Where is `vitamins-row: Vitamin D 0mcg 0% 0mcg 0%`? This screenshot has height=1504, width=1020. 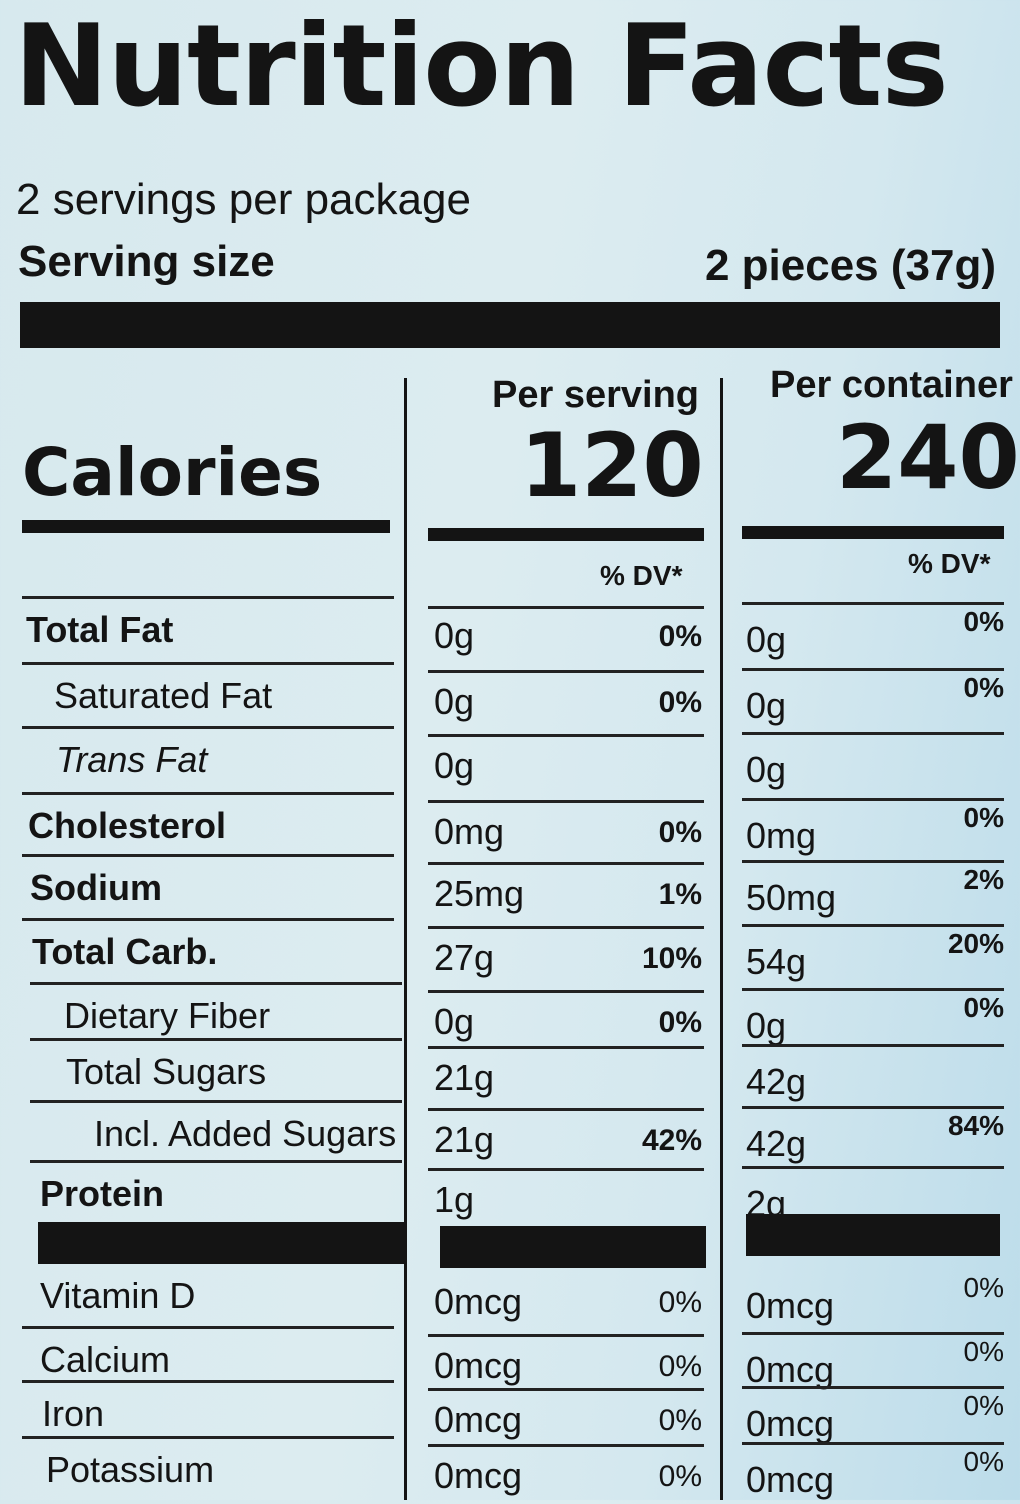 vitamins-row: Vitamin D 0mcg 0% 0mcg 0% is located at coordinates (510, 1298).